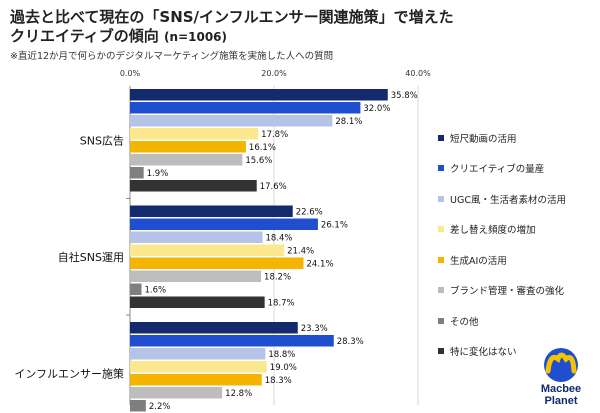  What do you see at coordinates (518, 351) in the screenshot?
I see `legend-item: 特に変化はない` at bounding box center [518, 351].